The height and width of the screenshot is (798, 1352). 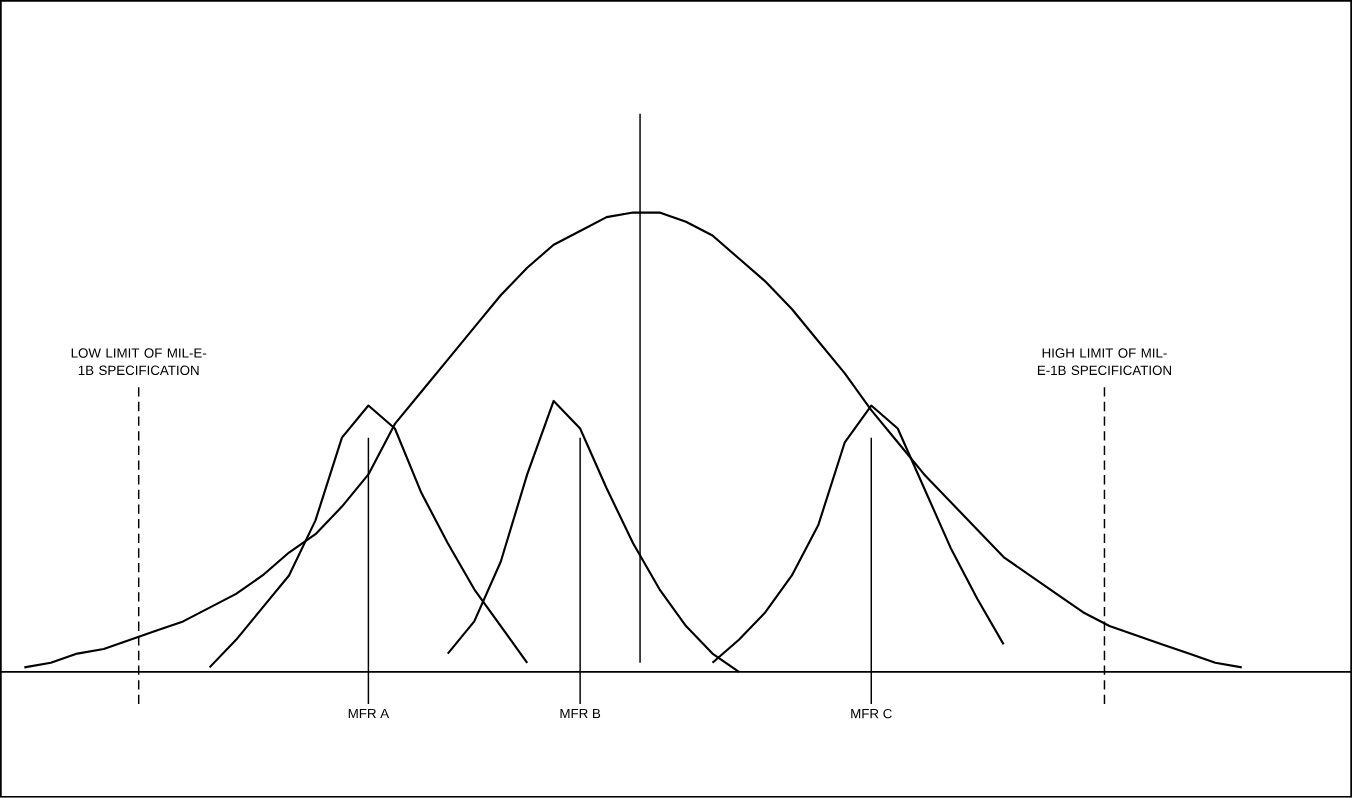 I want to click on x-tick-label: MFR A, so click(x=369, y=714).